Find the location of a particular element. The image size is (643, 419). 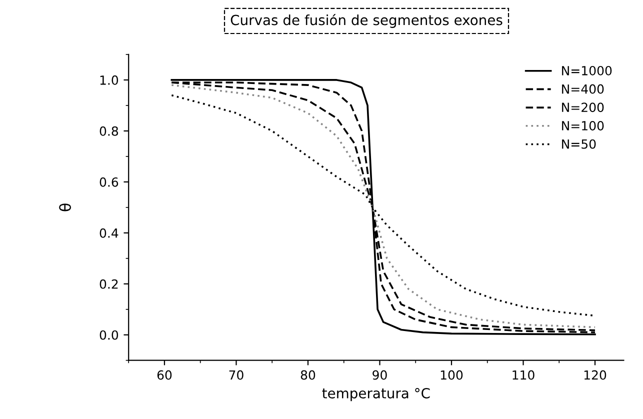

chart-title: Curvas de fusión de segmentos exones is located at coordinates (366, 21).